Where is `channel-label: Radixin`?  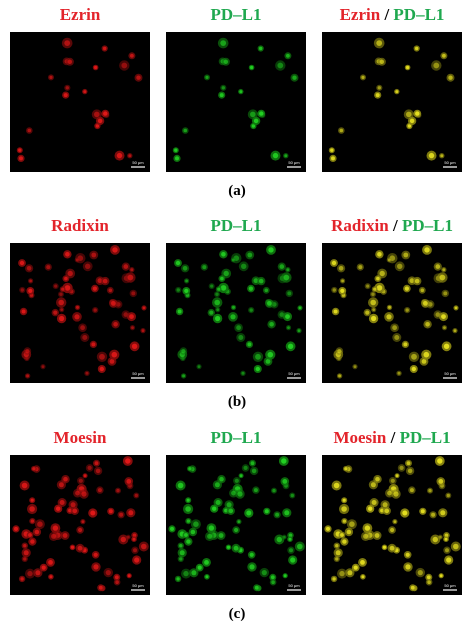 channel-label: Radixin is located at coordinates (80, 225).